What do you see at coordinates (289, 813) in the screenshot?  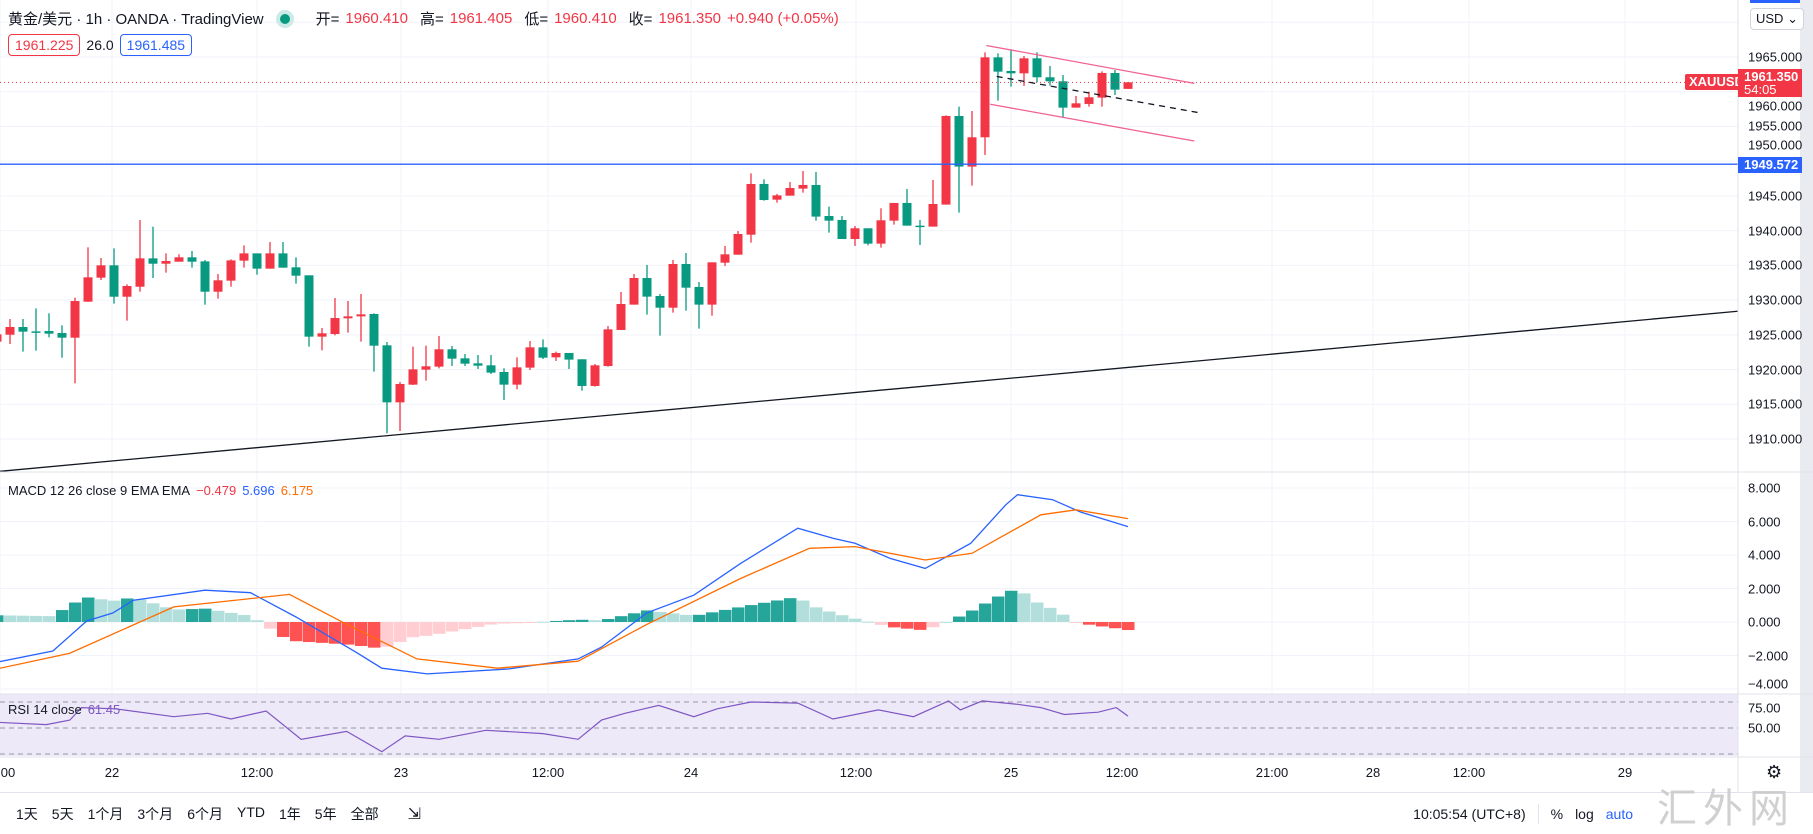 I see `range-button: 1年` at bounding box center [289, 813].